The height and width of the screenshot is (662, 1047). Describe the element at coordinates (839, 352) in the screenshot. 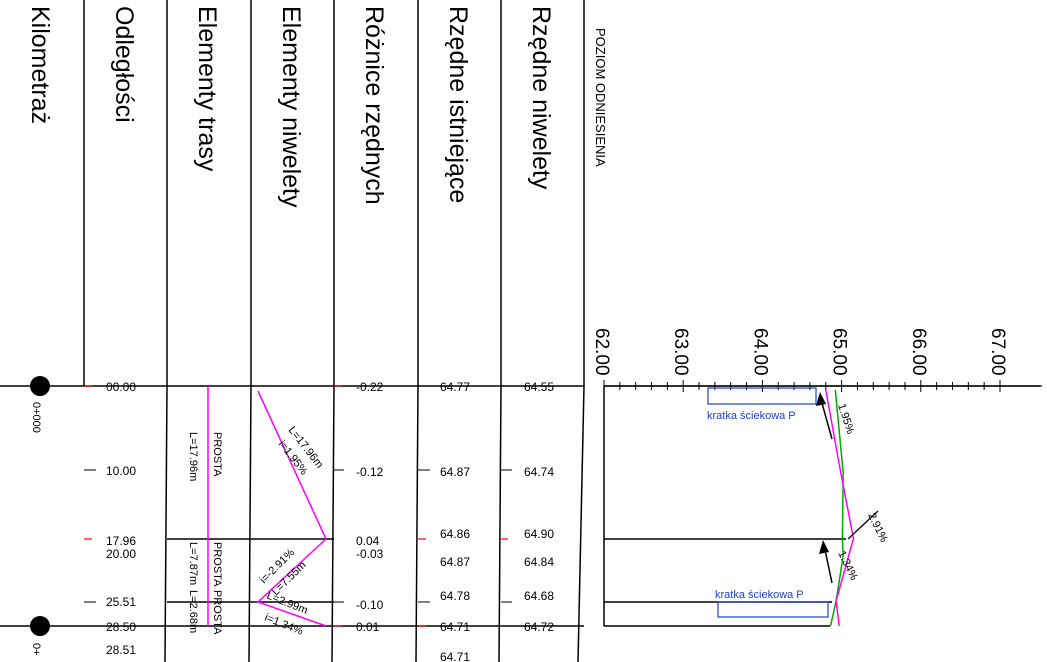

I see `scale-label: 65.00` at that location.